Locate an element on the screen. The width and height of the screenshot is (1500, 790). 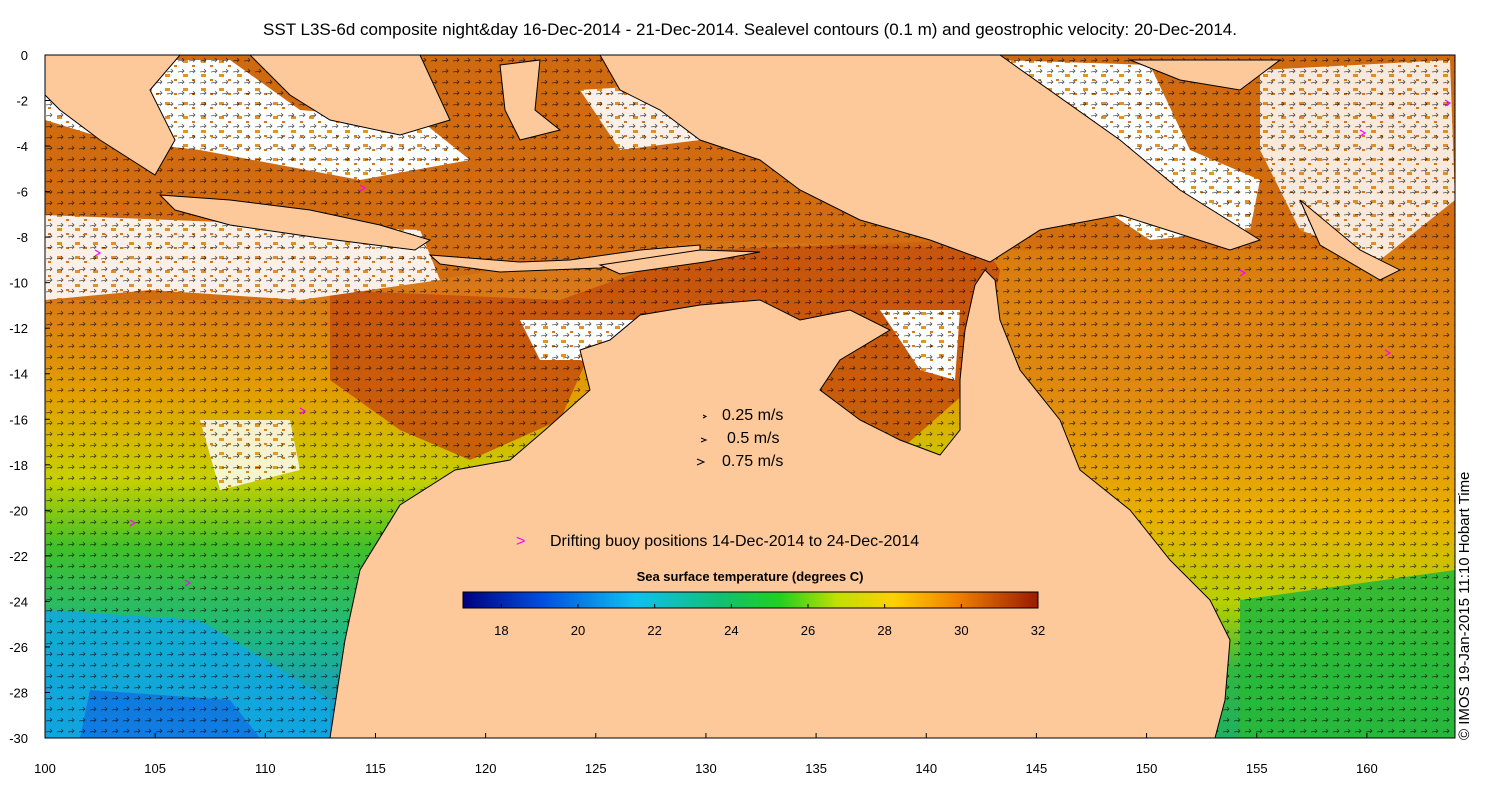
x-tick-label: 120 is located at coordinates (486, 768).